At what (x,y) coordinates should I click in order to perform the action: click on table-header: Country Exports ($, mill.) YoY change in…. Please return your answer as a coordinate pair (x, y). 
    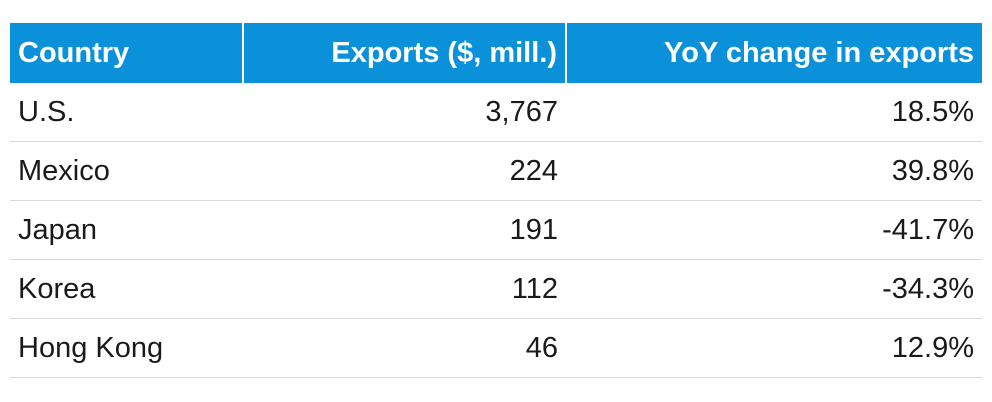
    Looking at the image, I should click on (496, 53).